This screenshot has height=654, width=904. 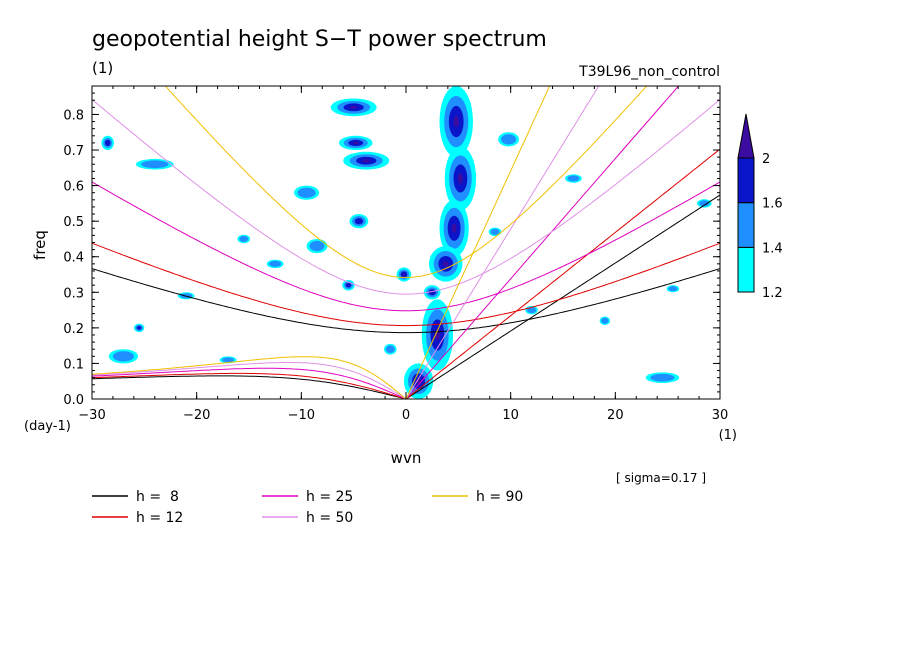 I want to click on legend-label: h = 25, so click(x=329, y=497).